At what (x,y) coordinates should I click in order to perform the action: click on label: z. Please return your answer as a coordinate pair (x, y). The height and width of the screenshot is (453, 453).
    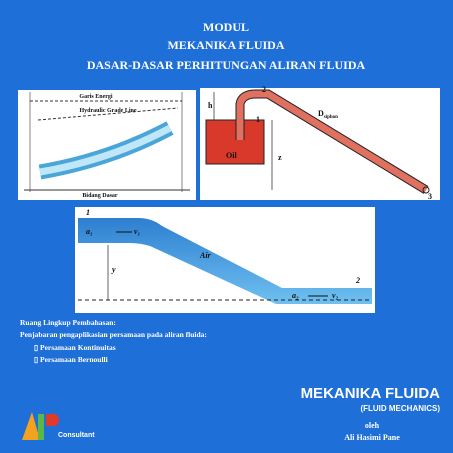
    Looking at the image, I should click on (280, 157).